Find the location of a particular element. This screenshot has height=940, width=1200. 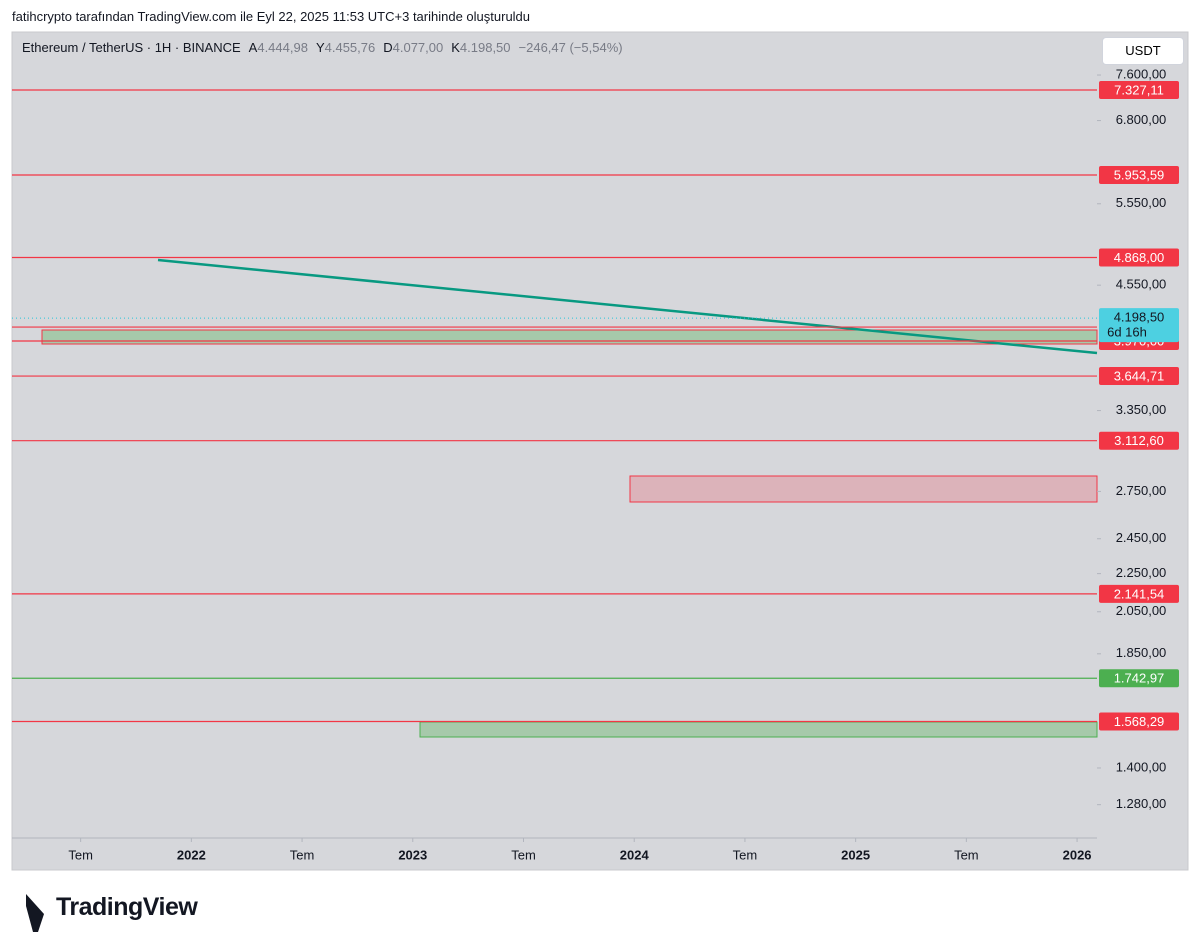

last-price-bg is located at coordinates (1139, 325).